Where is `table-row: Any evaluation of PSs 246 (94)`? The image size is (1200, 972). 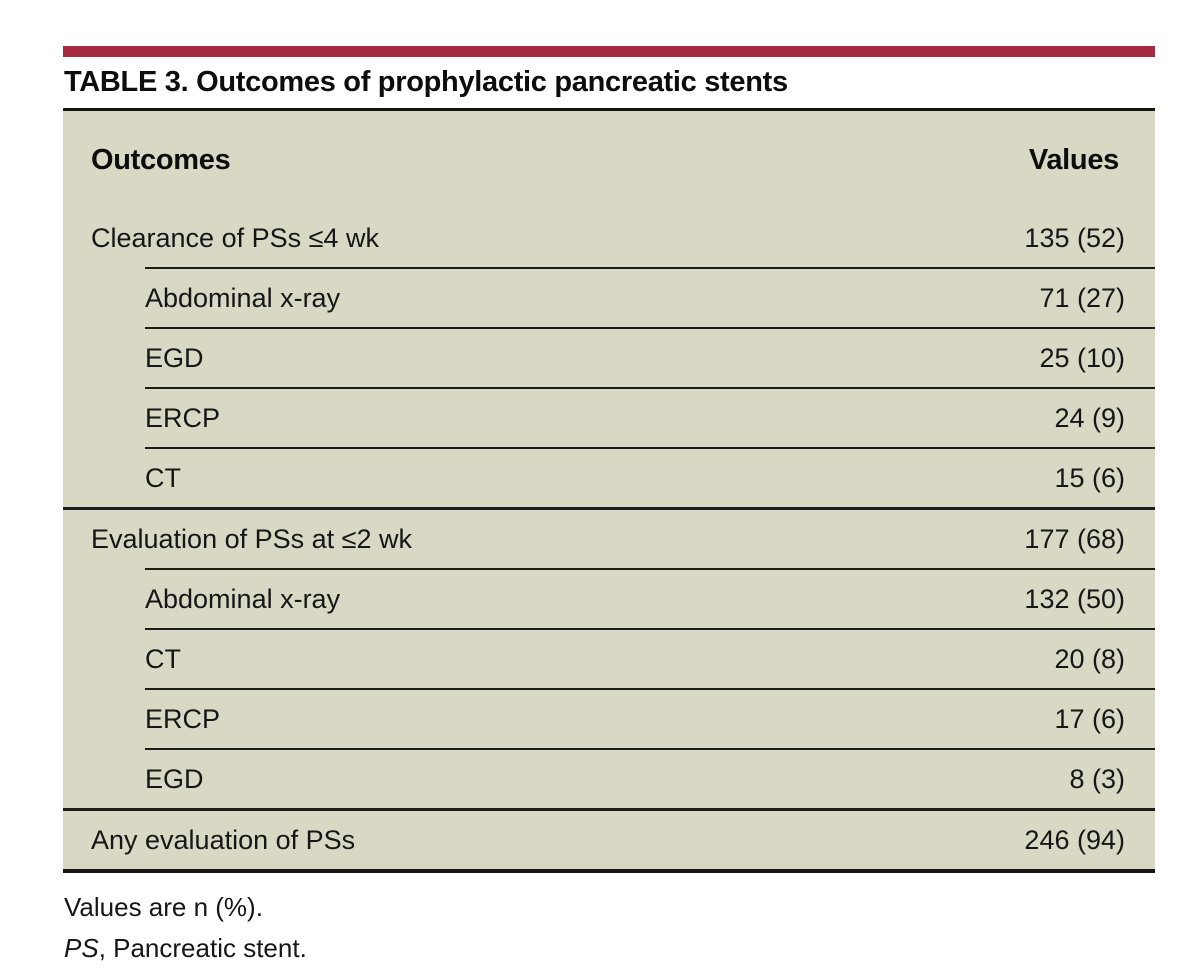 table-row: Any evaluation of PSs 246 (94) is located at coordinates (609, 840).